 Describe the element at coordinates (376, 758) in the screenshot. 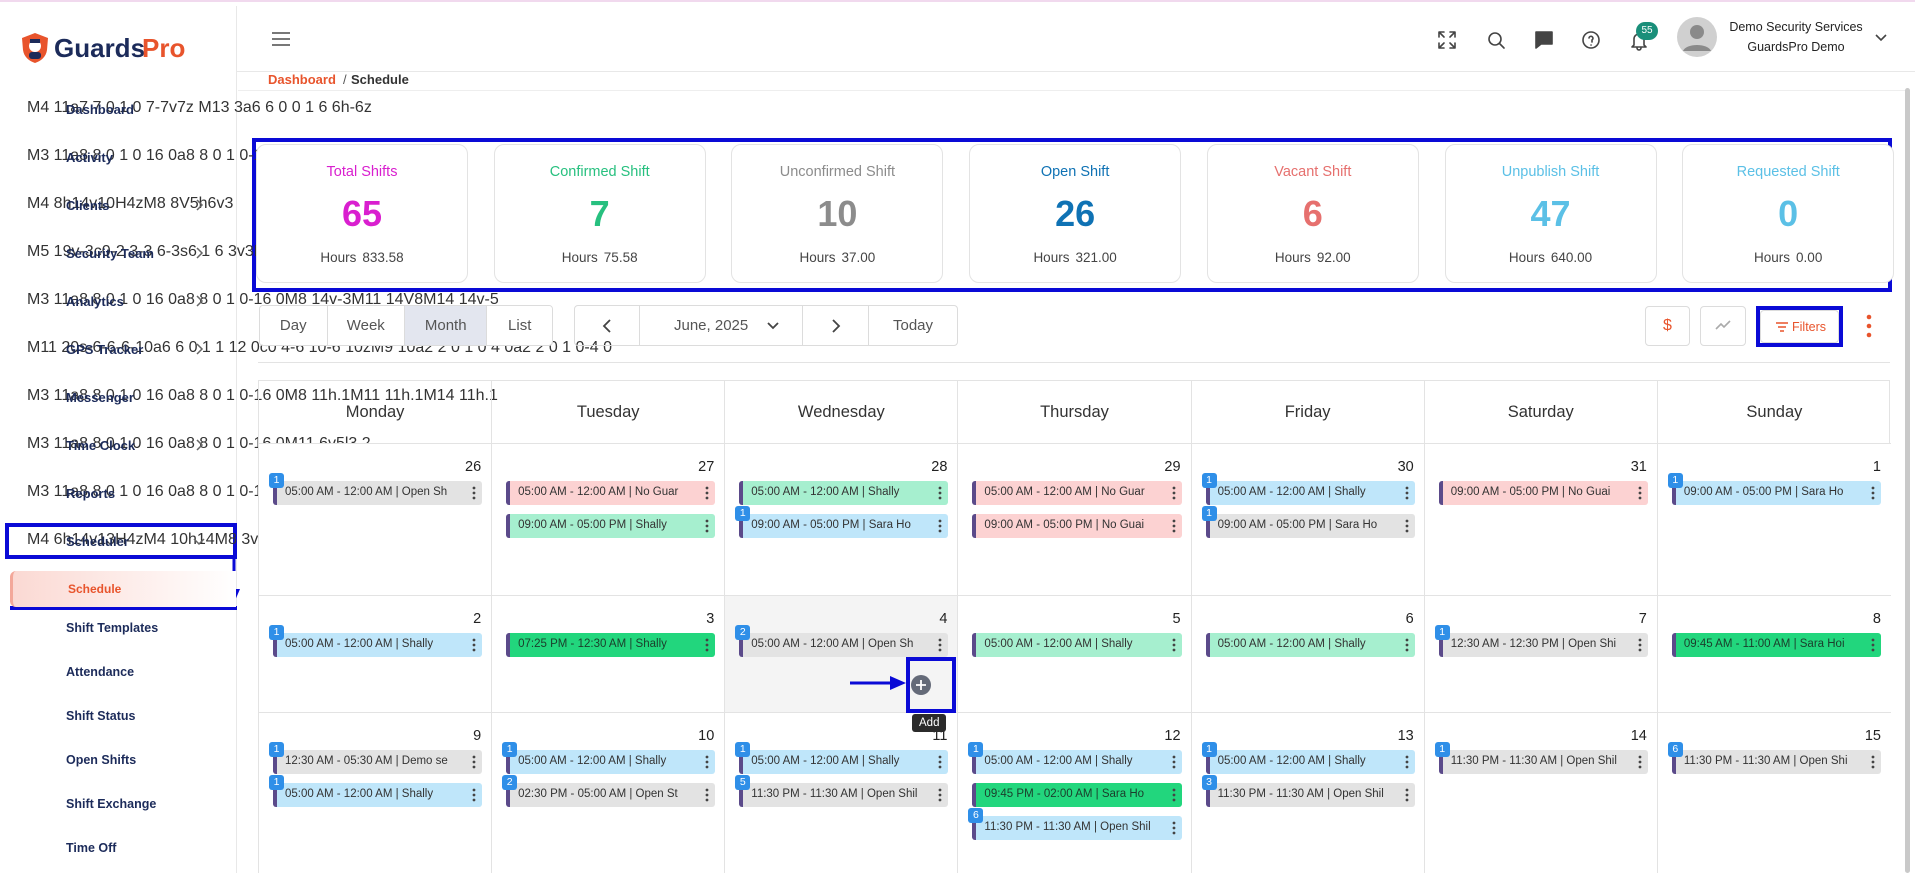

I see `shift-event: 12:30 AM - 05:30 AM | Demo se 1` at that location.